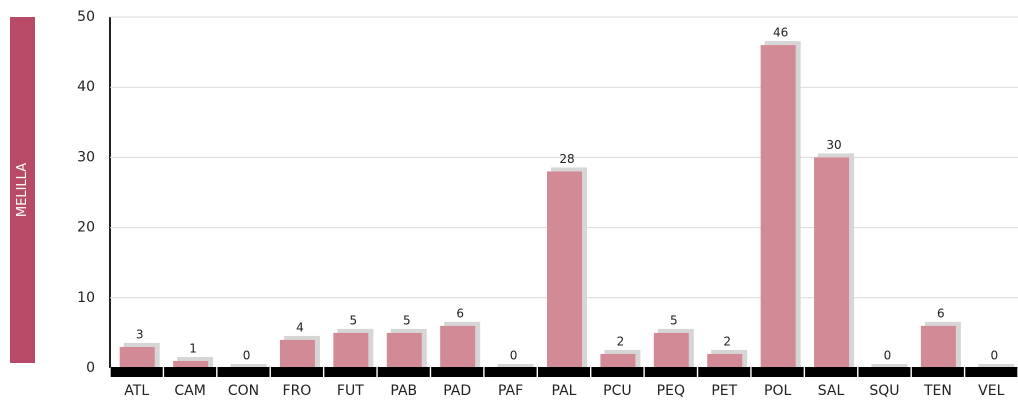 This screenshot has height=401, width=1018. Describe the element at coordinates (671, 391) in the screenshot. I see `x-tick-label: PEQ` at that location.